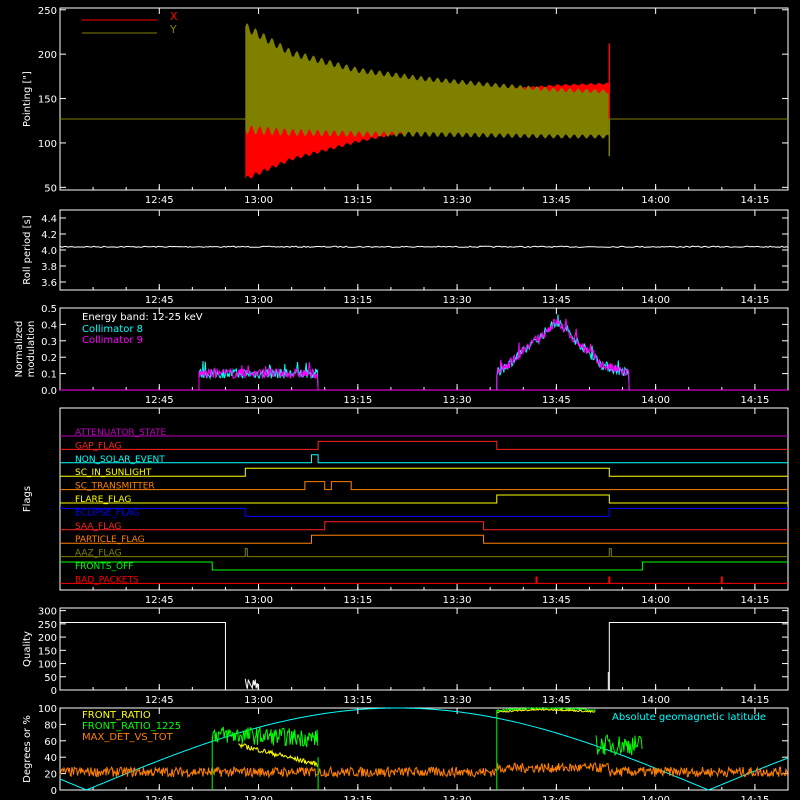 This screenshot has height=800, width=800. Describe the element at coordinates (19, 349) in the screenshot. I see `y-axis-label: Normalized` at that location.